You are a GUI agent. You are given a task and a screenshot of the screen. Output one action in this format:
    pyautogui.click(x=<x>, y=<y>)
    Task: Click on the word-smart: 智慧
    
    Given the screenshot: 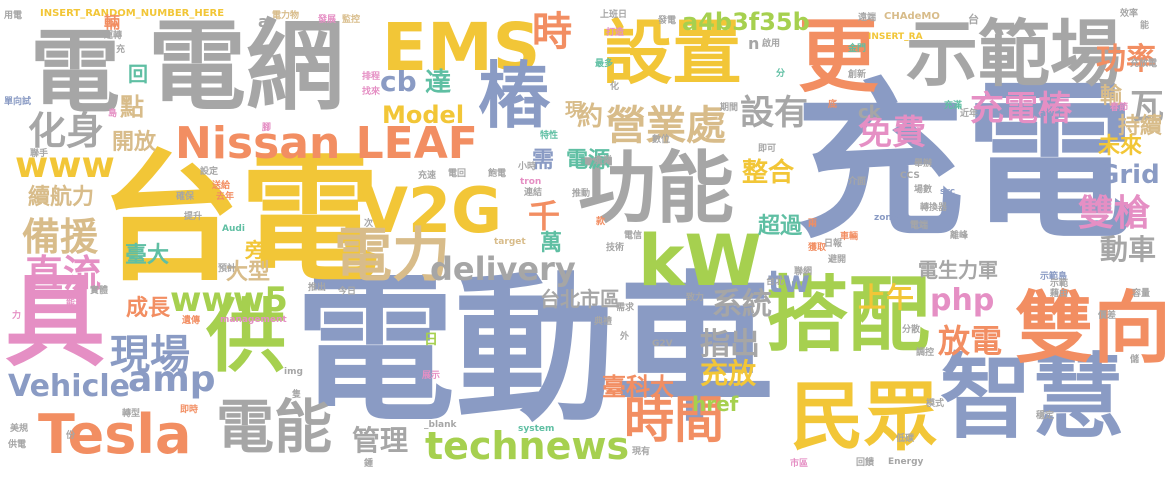 What is the action you would take?
    pyautogui.click(x=1032, y=397)
    